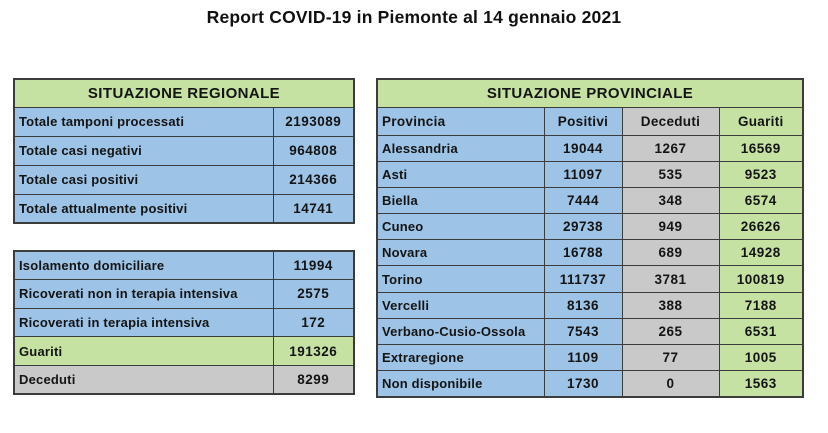  Describe the element at coordinates (460, 121) in the screenshot. I see `column-header-provincia: Provincia` at that location.